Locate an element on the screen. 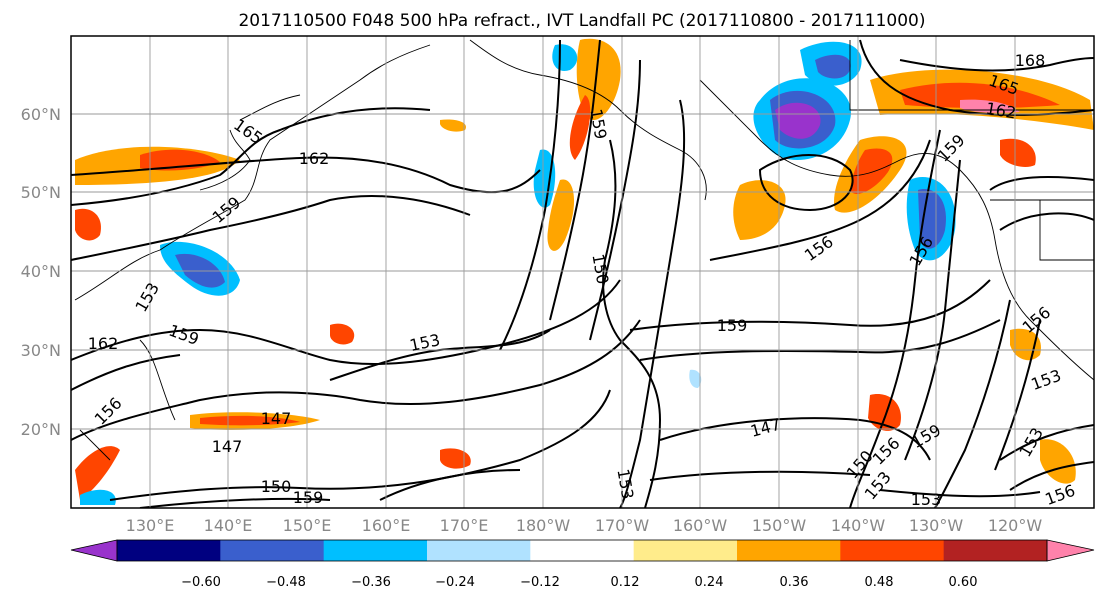  lat-label-20n: 20°N is located at coordinates (41, 429).